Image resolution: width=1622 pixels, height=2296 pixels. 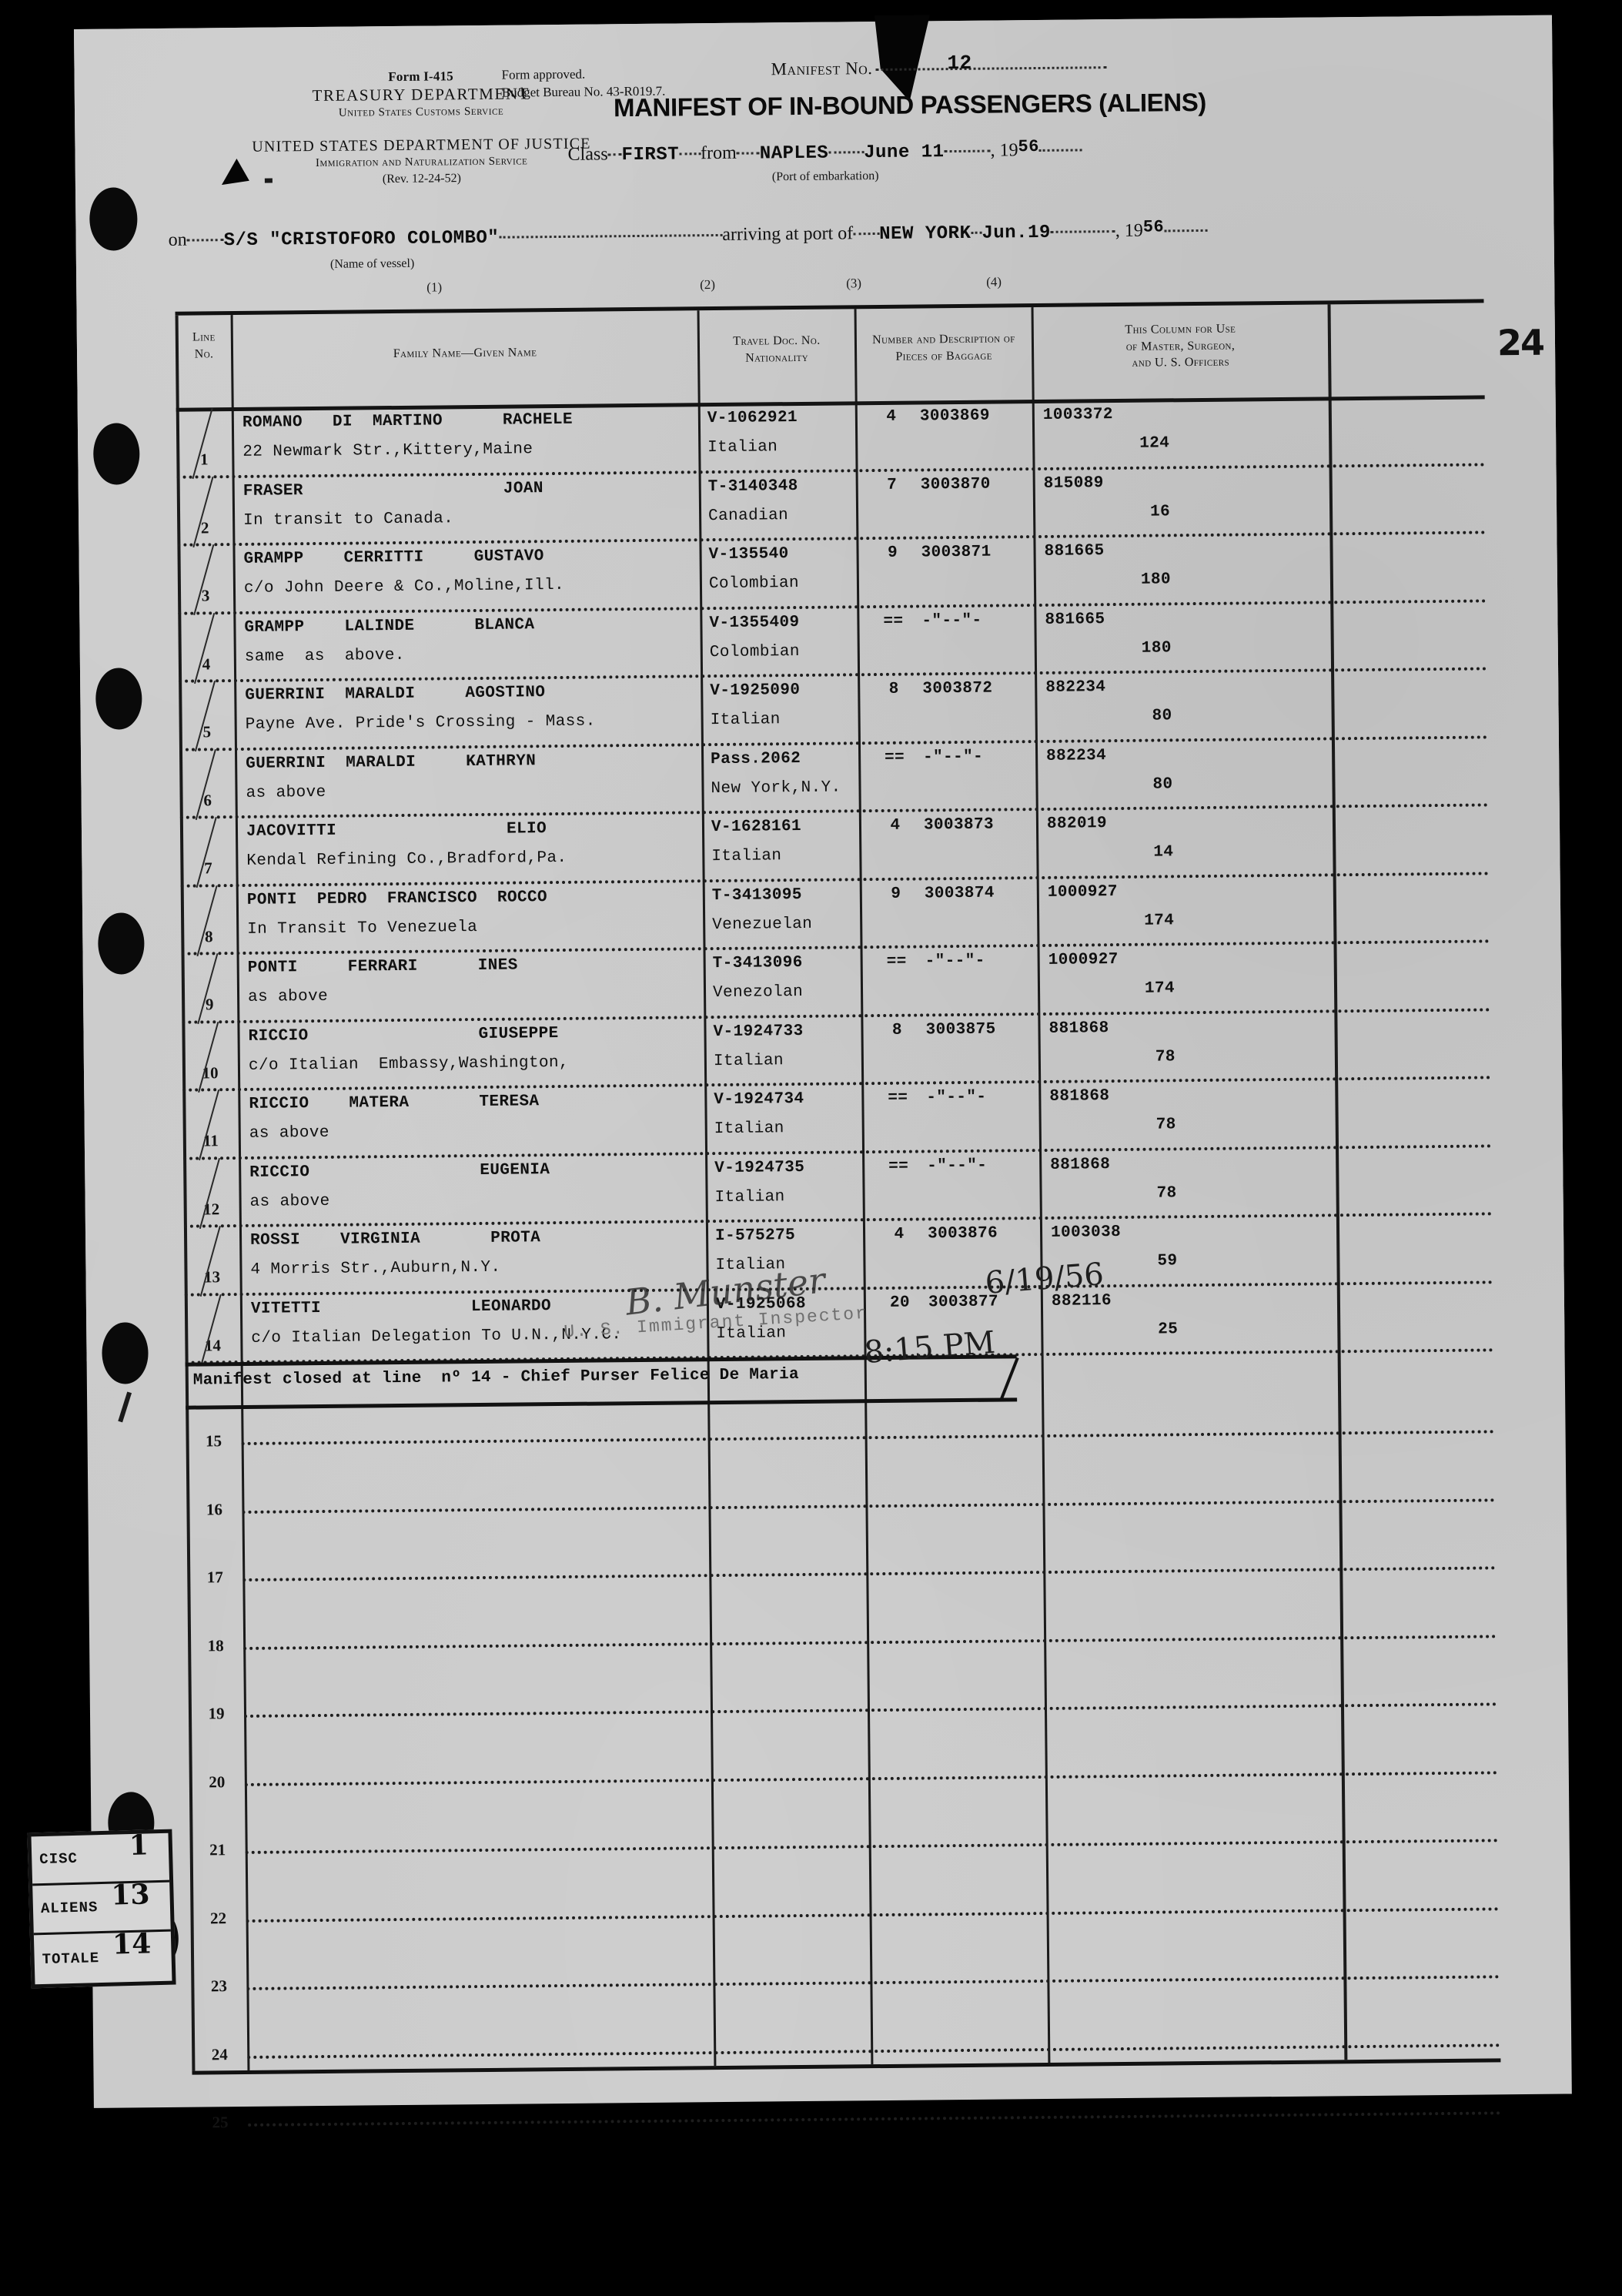 What do you see at coordinates (893, 485) in the screenshot?
I see `row-baggage-count: 7` at bounding box center [893, 485].